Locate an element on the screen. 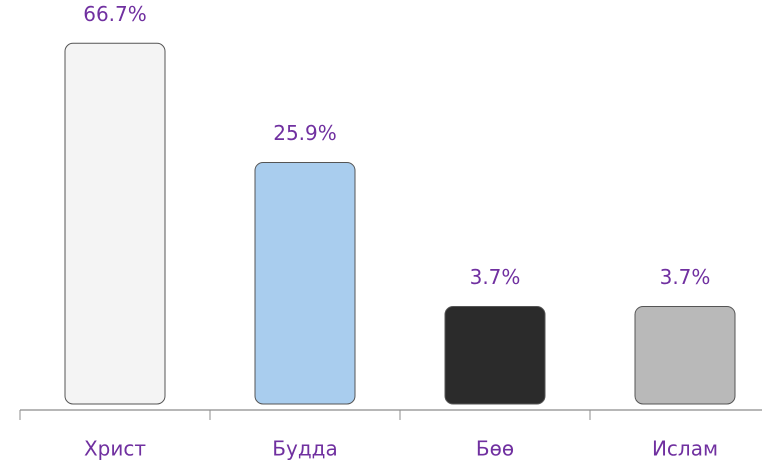  x-tick-label: Будда is located at coordinates (304, 449).